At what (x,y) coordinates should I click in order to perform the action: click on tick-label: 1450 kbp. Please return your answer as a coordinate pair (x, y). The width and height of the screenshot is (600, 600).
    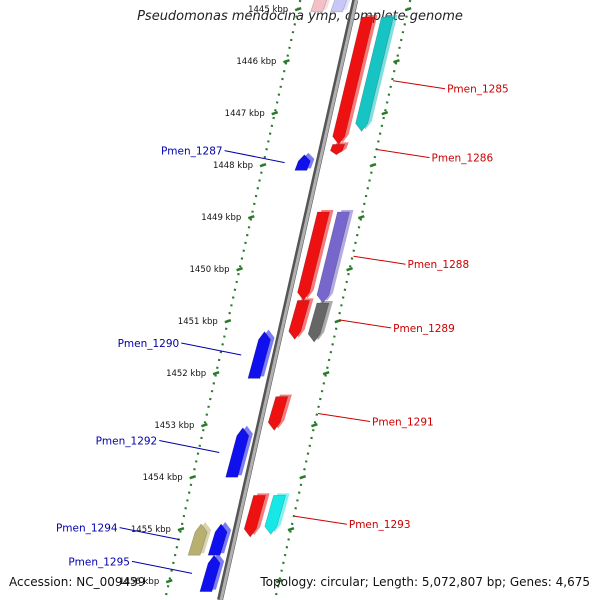
    Looking at the image, I should click on (210, 270).